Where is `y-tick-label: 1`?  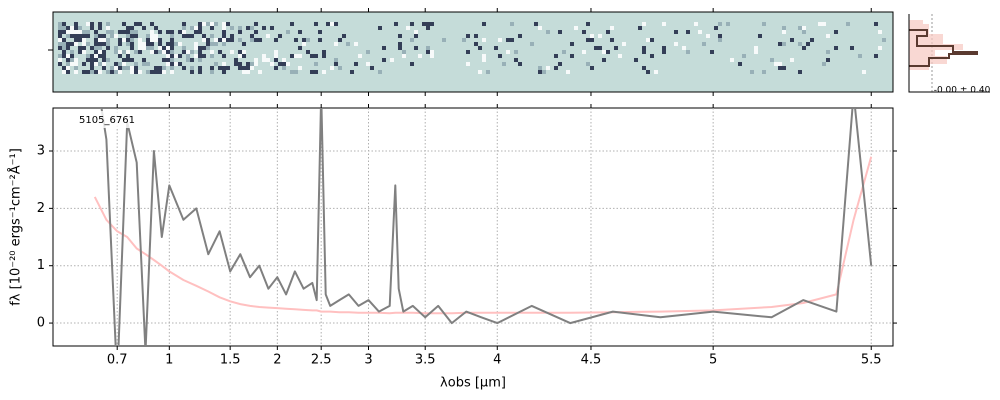 y-tick-label: 1 is located at coordinates (41, 265).